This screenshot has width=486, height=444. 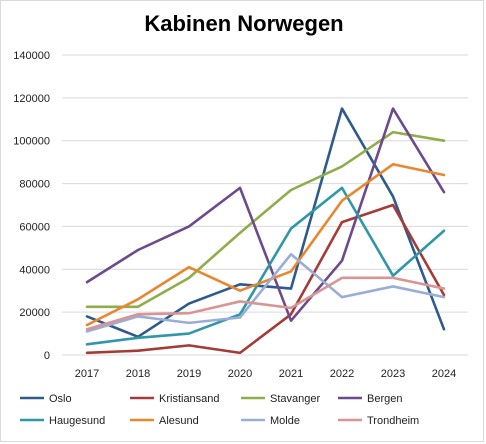 What do you see at coordinates (60, 399) in the screenshot?
I see `legend-label: Oslo` at bounding box center [60, 399].